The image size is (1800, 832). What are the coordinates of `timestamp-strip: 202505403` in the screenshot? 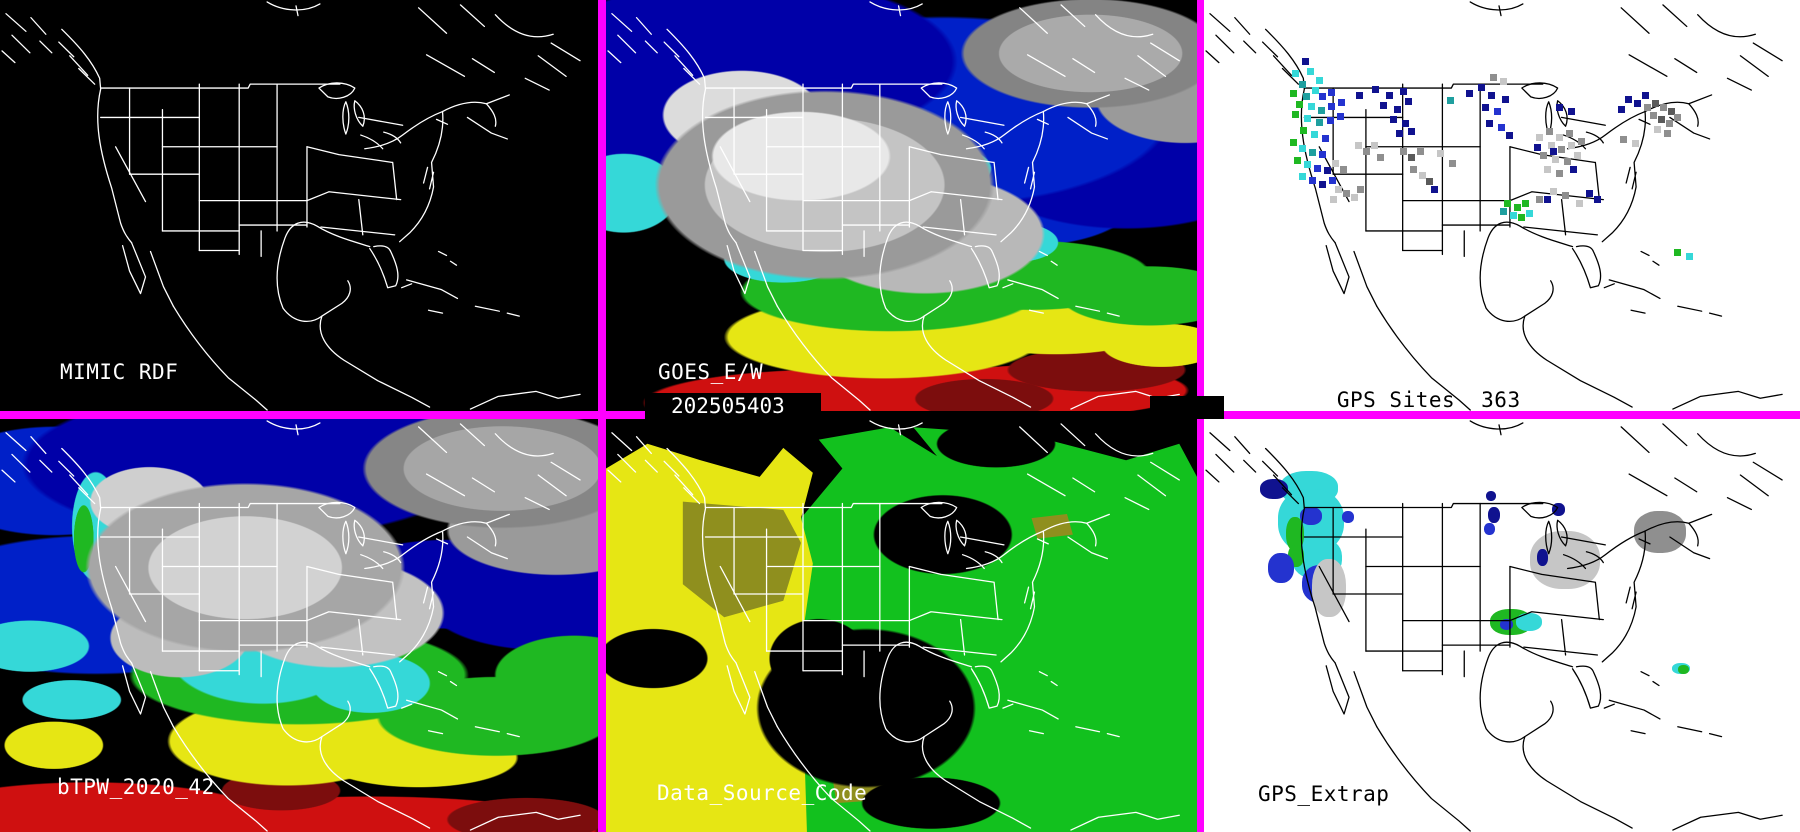 It's located at (733, 406).